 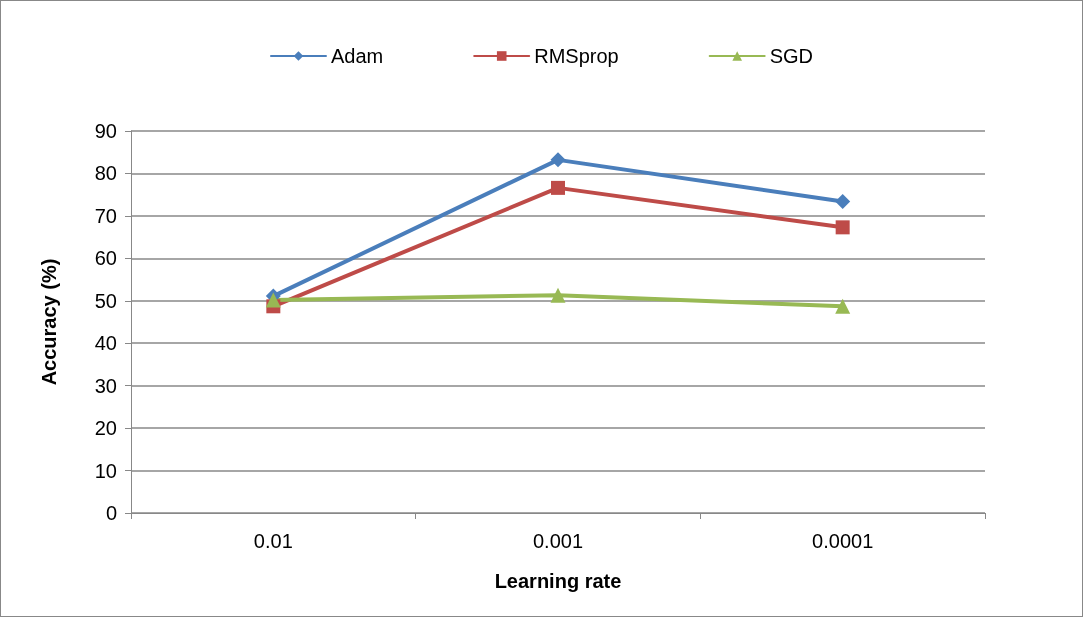 What do you see at coordinates (105, 131) in the screenshot?
I see `y-tick-label: 90` at bounding box center [105, 131].